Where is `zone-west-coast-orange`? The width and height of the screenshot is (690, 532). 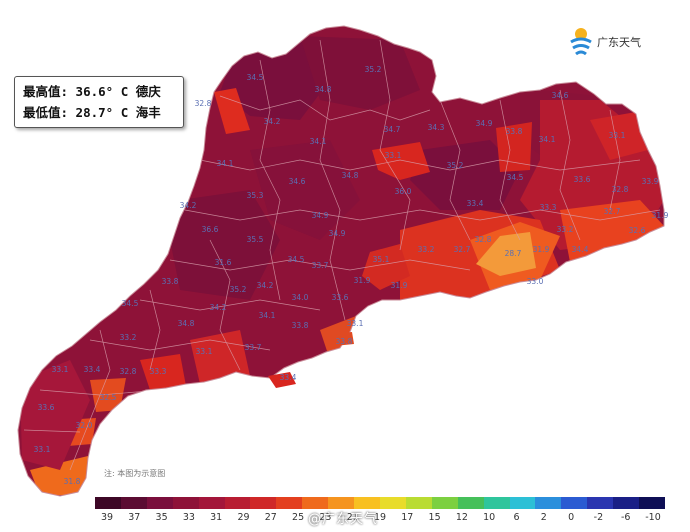 zone-west-coast-orange is located at coordinates (108, 395).